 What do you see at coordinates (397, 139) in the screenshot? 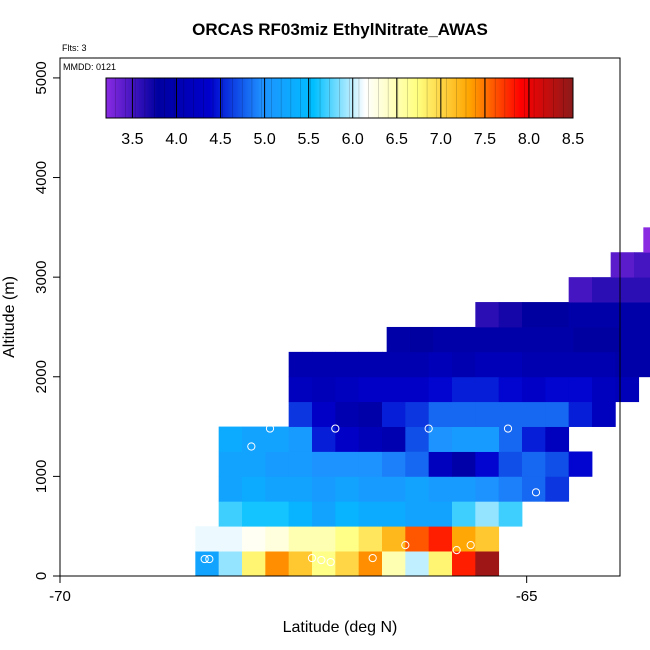
I see `colorbar-tick-label: 6.5` at bounding box center [397, 139].